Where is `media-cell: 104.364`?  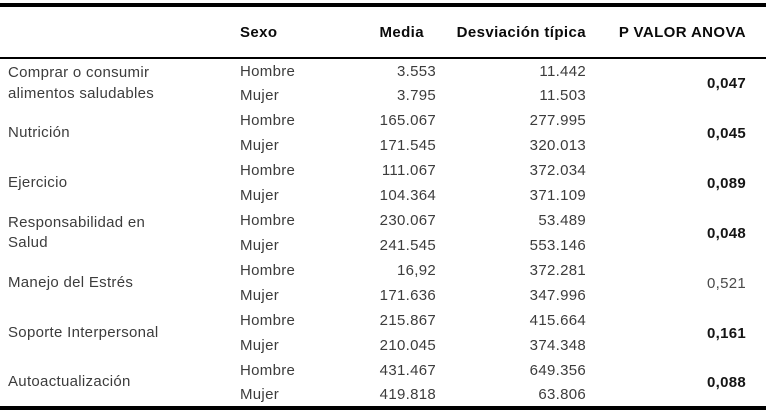 media-cell: 104.364 is located at coordinates (407, 195).